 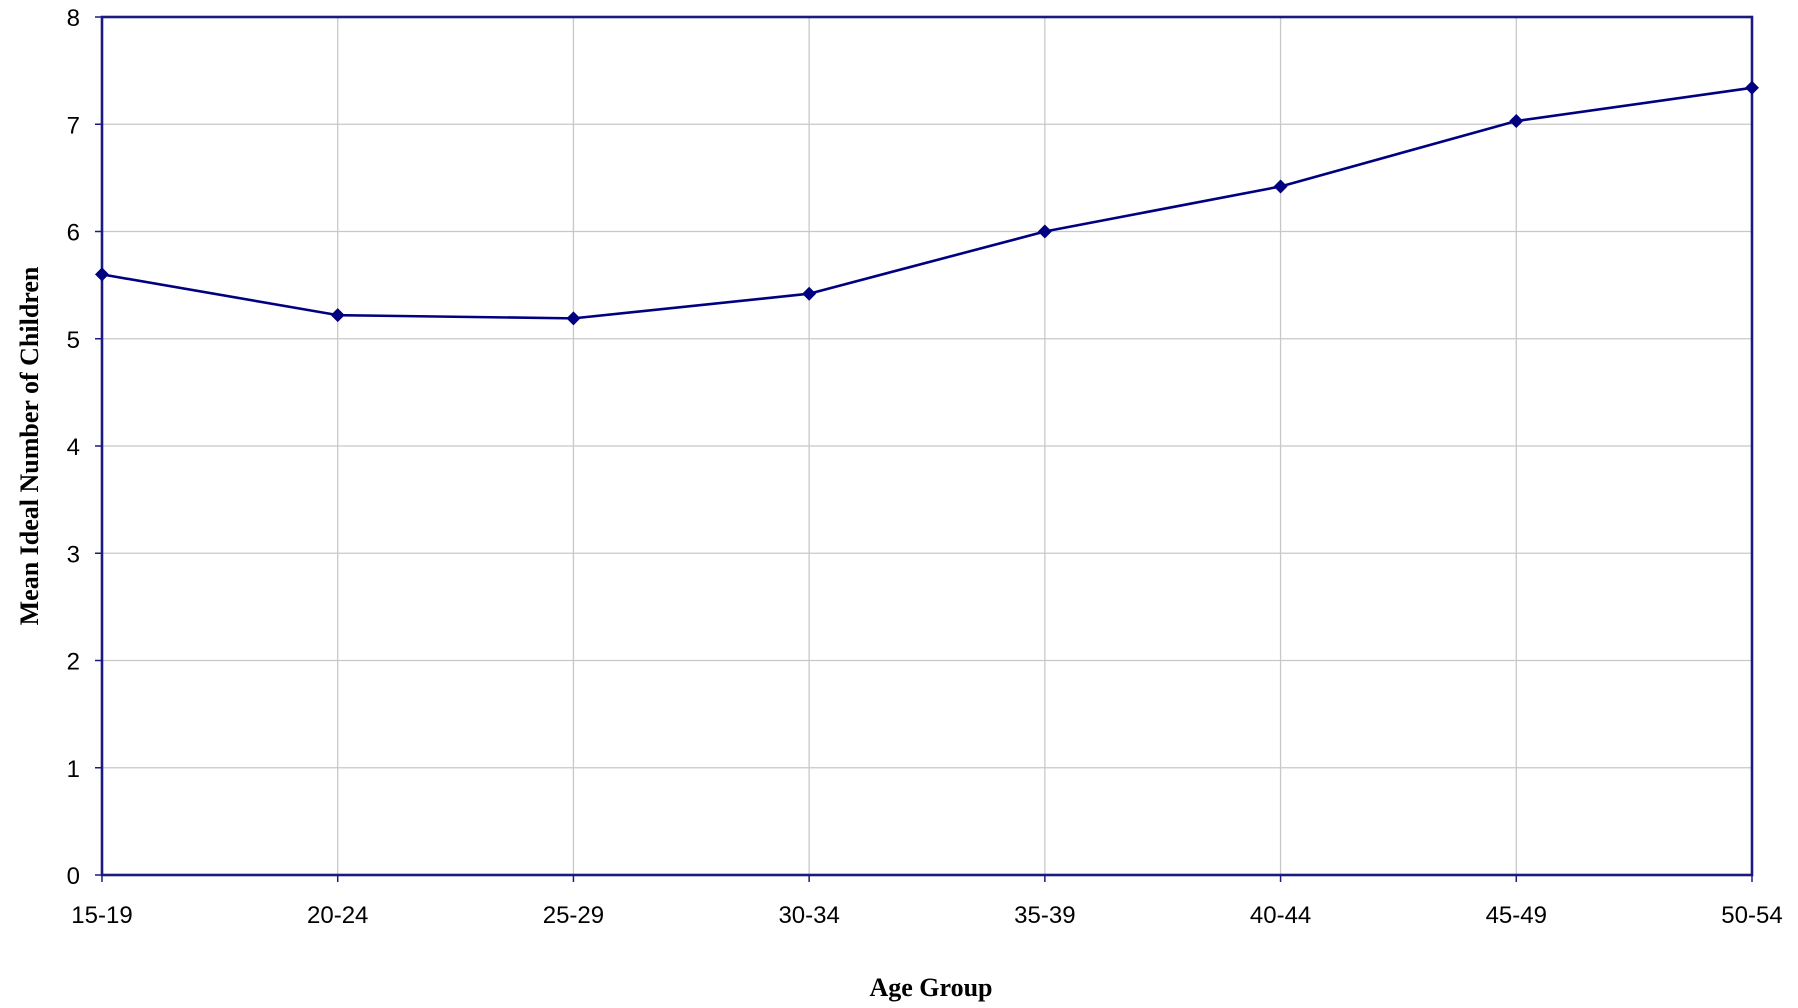 What do you see at coordinates (73, 769) in the screenshot?
I see `y-tick-label: 1` at bounding box center [73, 769].